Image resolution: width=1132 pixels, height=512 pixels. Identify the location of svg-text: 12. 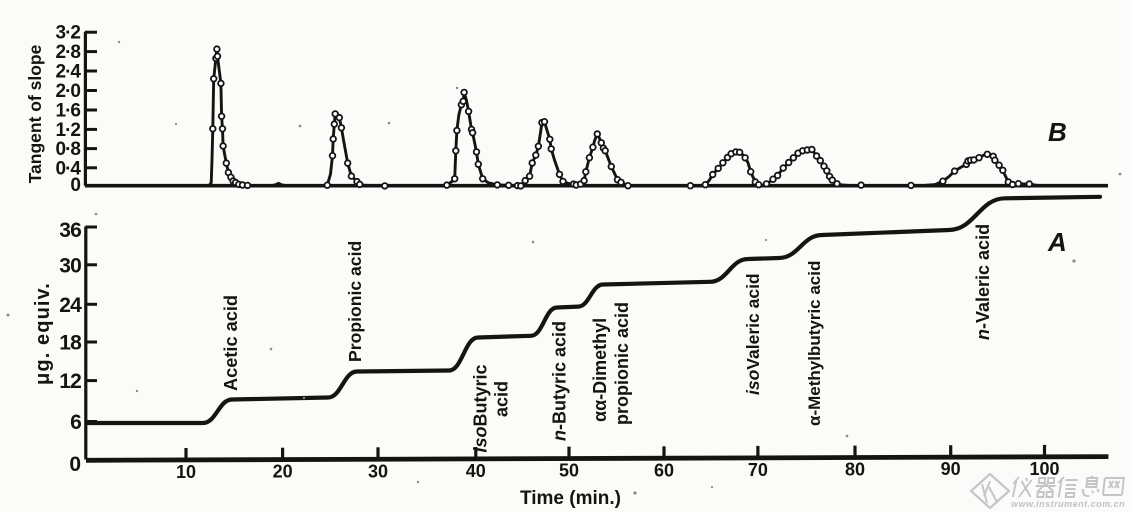
(70, 381).